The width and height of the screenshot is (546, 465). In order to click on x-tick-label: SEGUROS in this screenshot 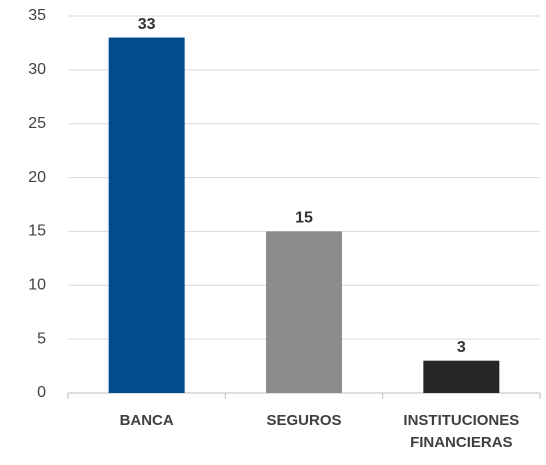, I will do `click(304, 420)`.